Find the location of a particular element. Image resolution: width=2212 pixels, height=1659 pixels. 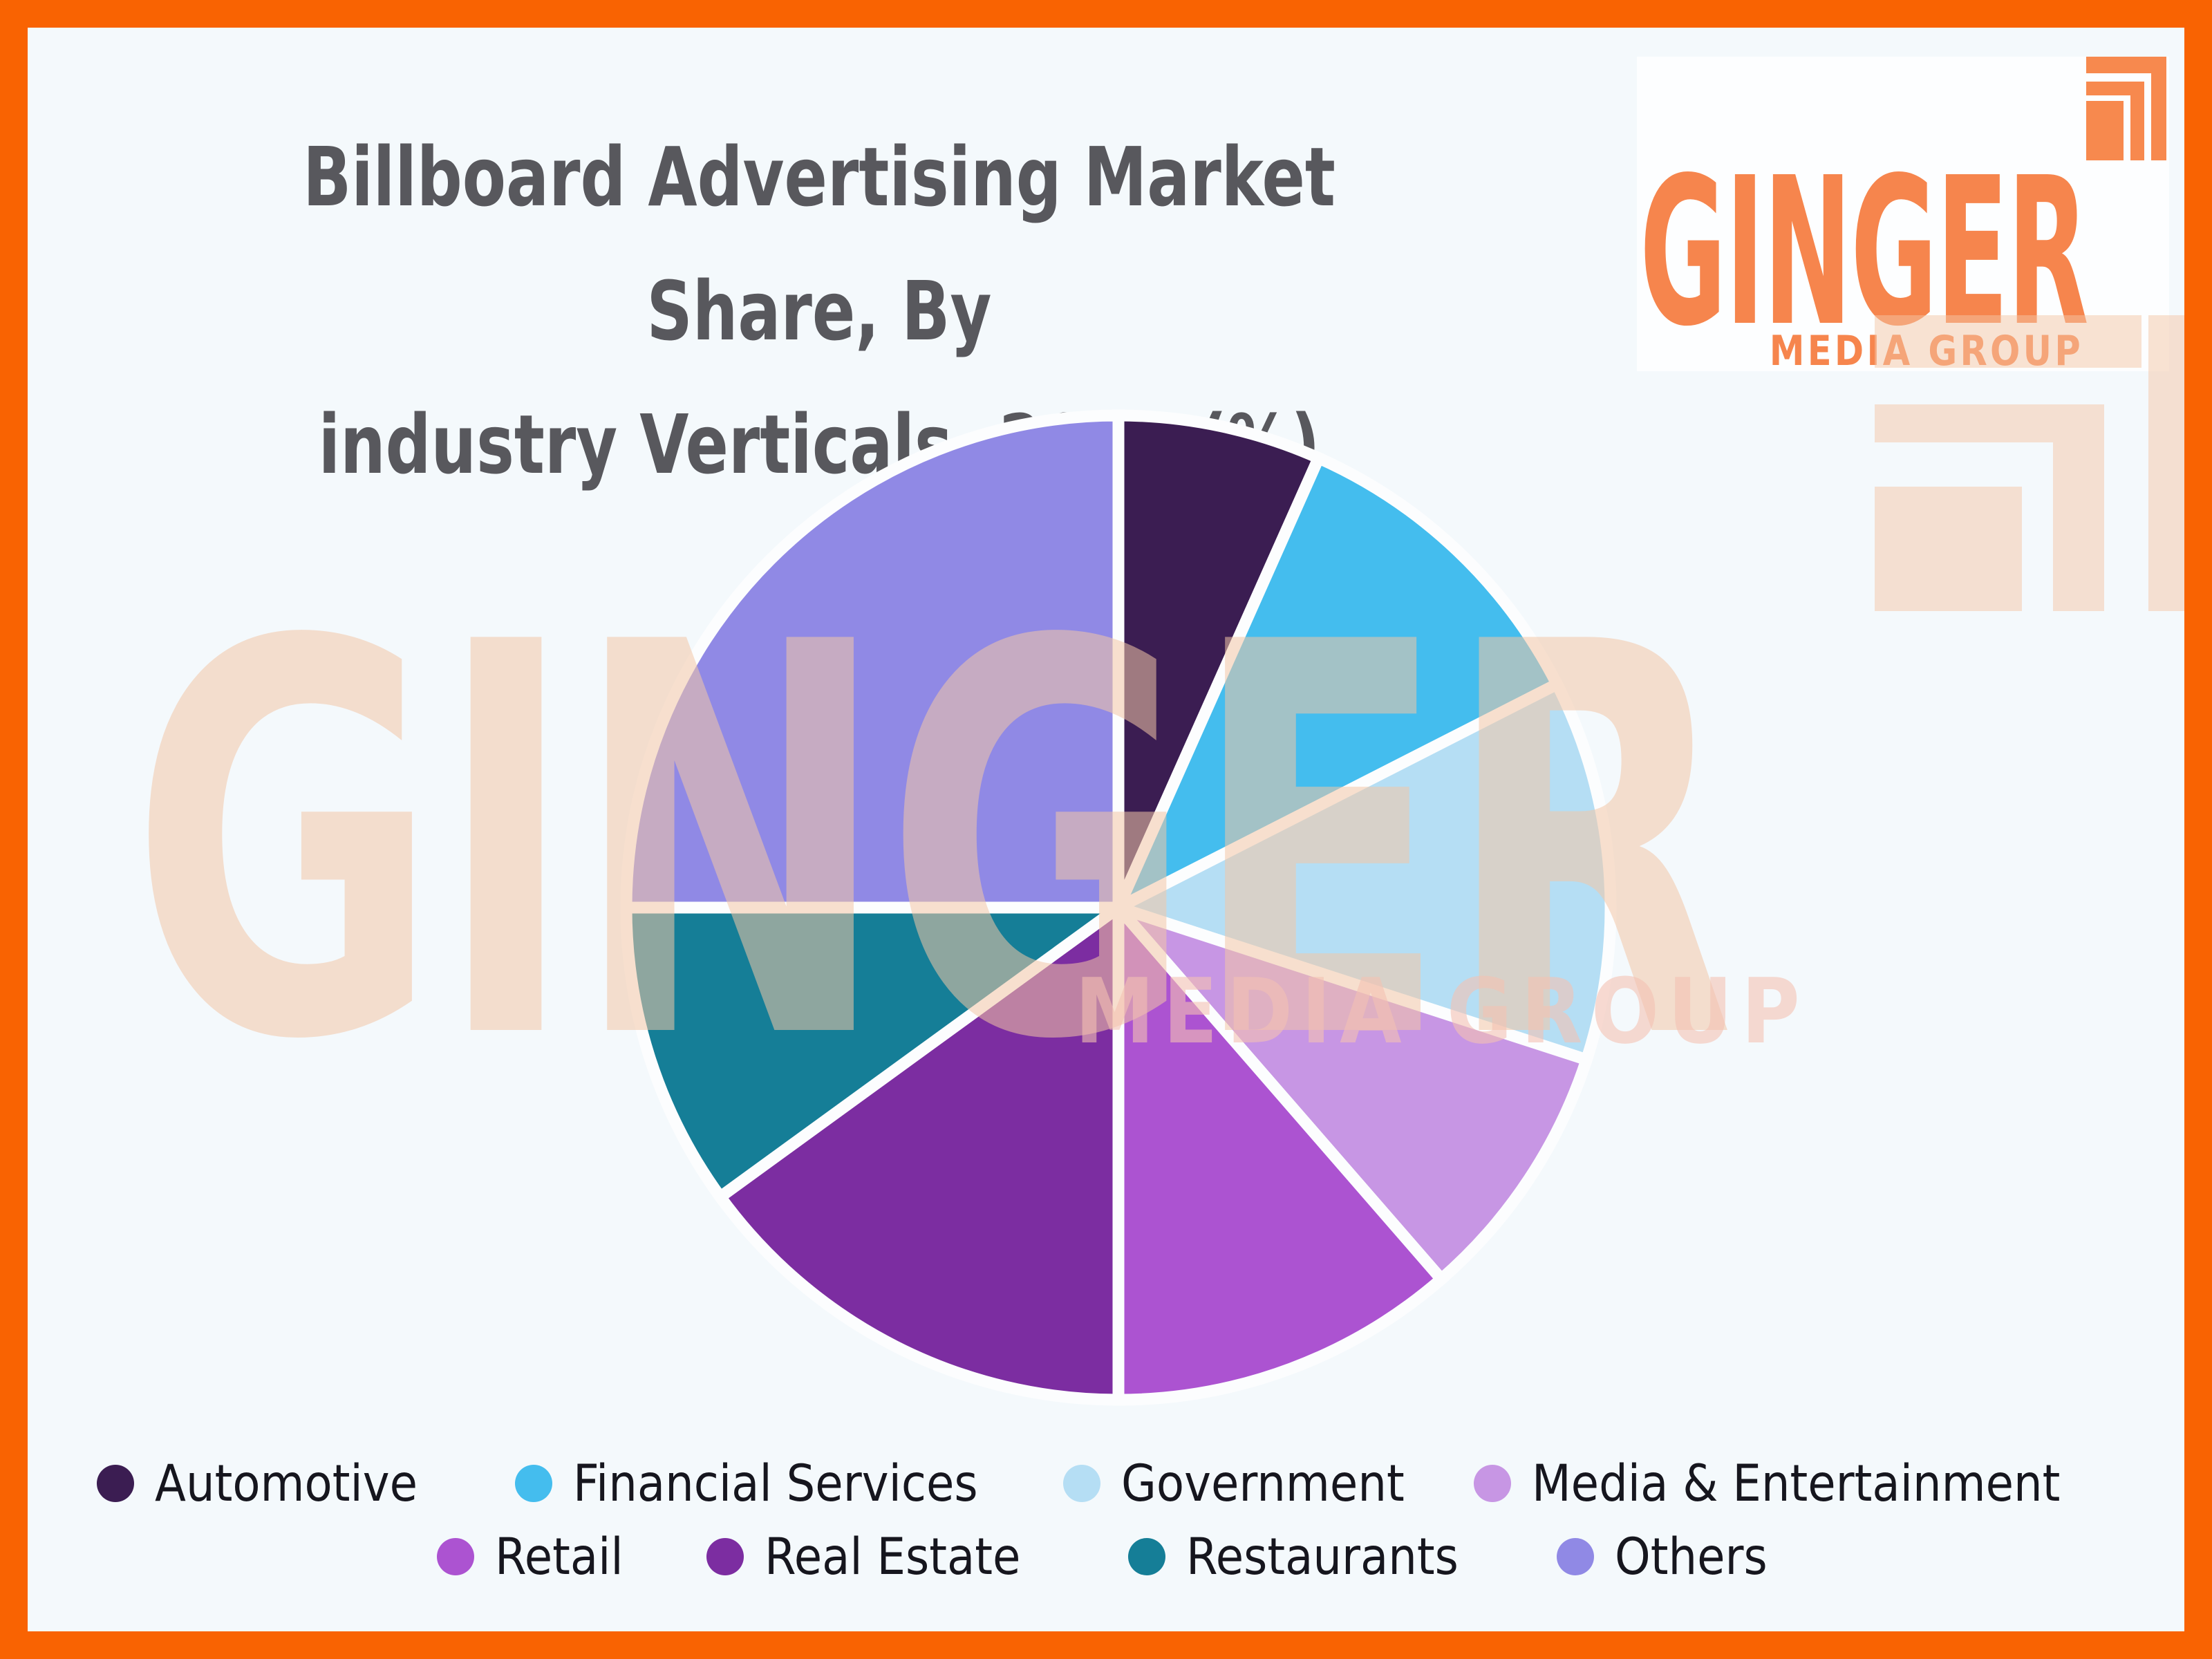

ginger-logo-icon is located at coordinates (2126, 109).